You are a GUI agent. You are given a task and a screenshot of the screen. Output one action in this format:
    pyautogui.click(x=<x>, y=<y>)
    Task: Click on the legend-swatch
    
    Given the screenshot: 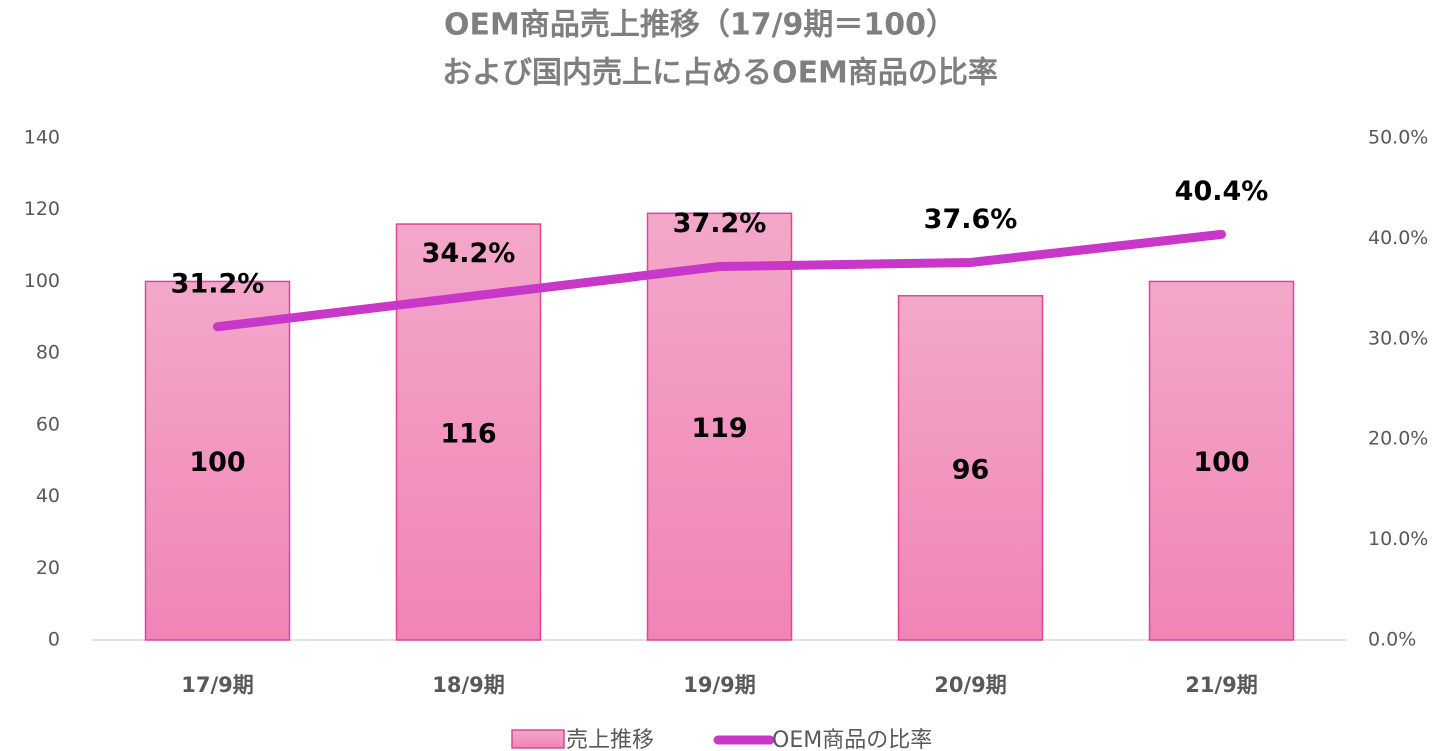 What is the action you would take?
    pyautogui.click(x=538, y=739)
    